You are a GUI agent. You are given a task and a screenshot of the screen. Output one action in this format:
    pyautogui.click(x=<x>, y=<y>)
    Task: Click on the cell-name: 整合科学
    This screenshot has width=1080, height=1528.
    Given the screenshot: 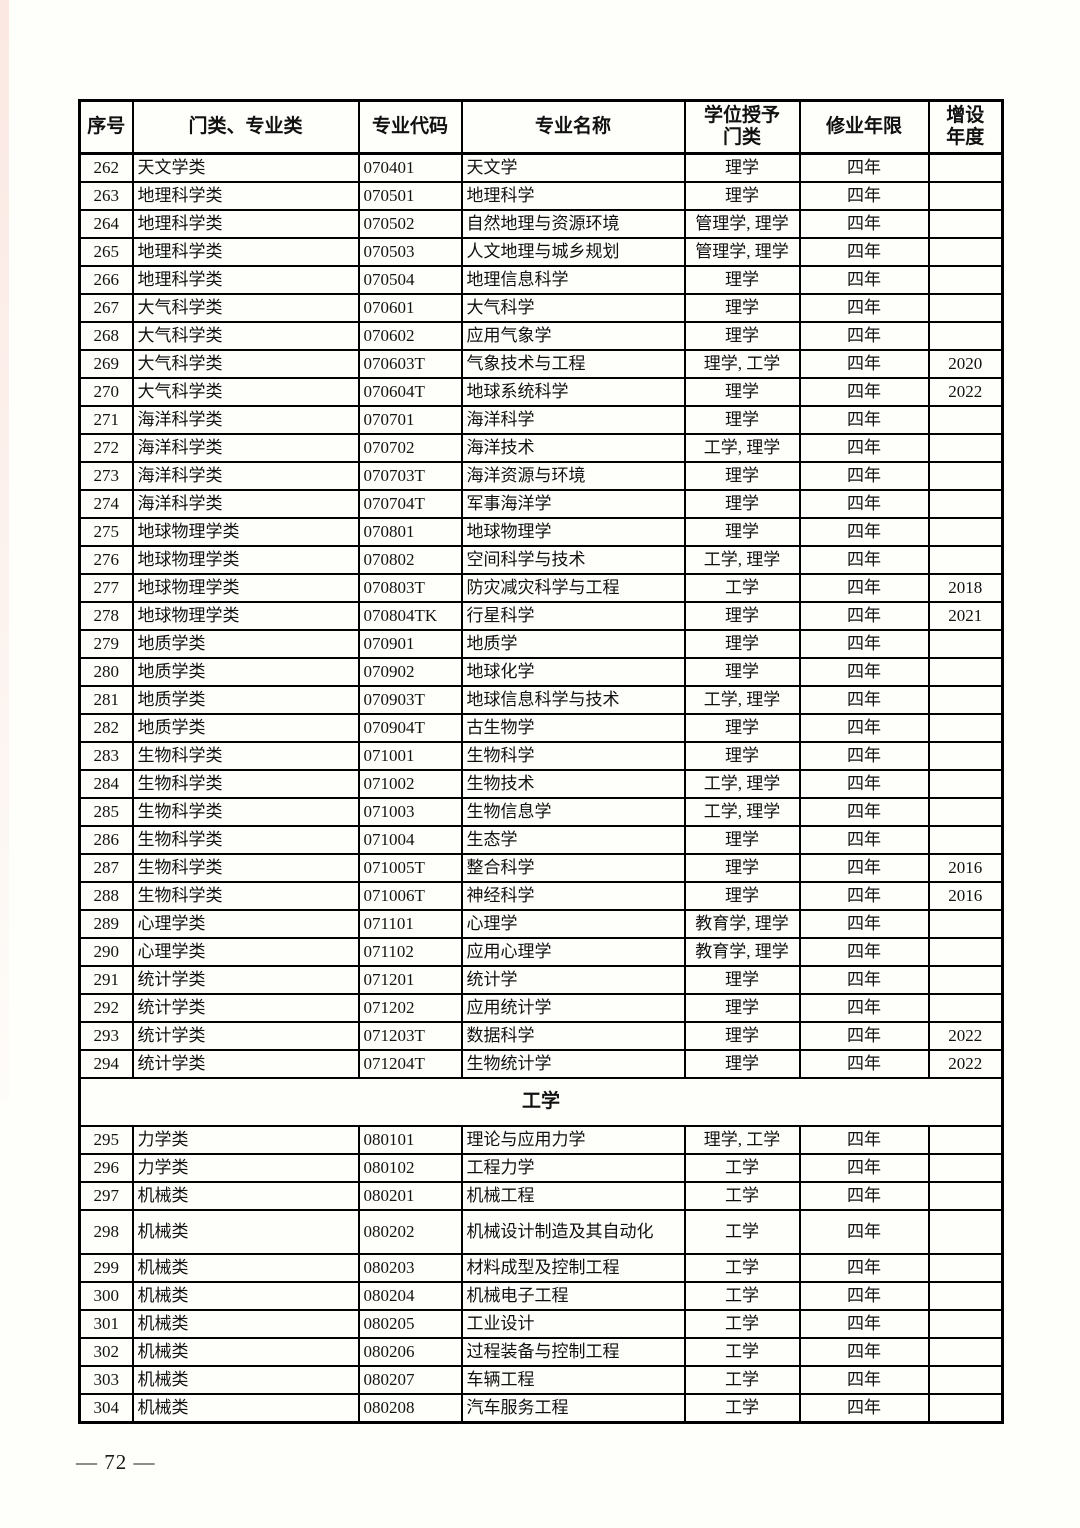 What is the action you would take?
    pyautogui.click(x=573, y=868)
    